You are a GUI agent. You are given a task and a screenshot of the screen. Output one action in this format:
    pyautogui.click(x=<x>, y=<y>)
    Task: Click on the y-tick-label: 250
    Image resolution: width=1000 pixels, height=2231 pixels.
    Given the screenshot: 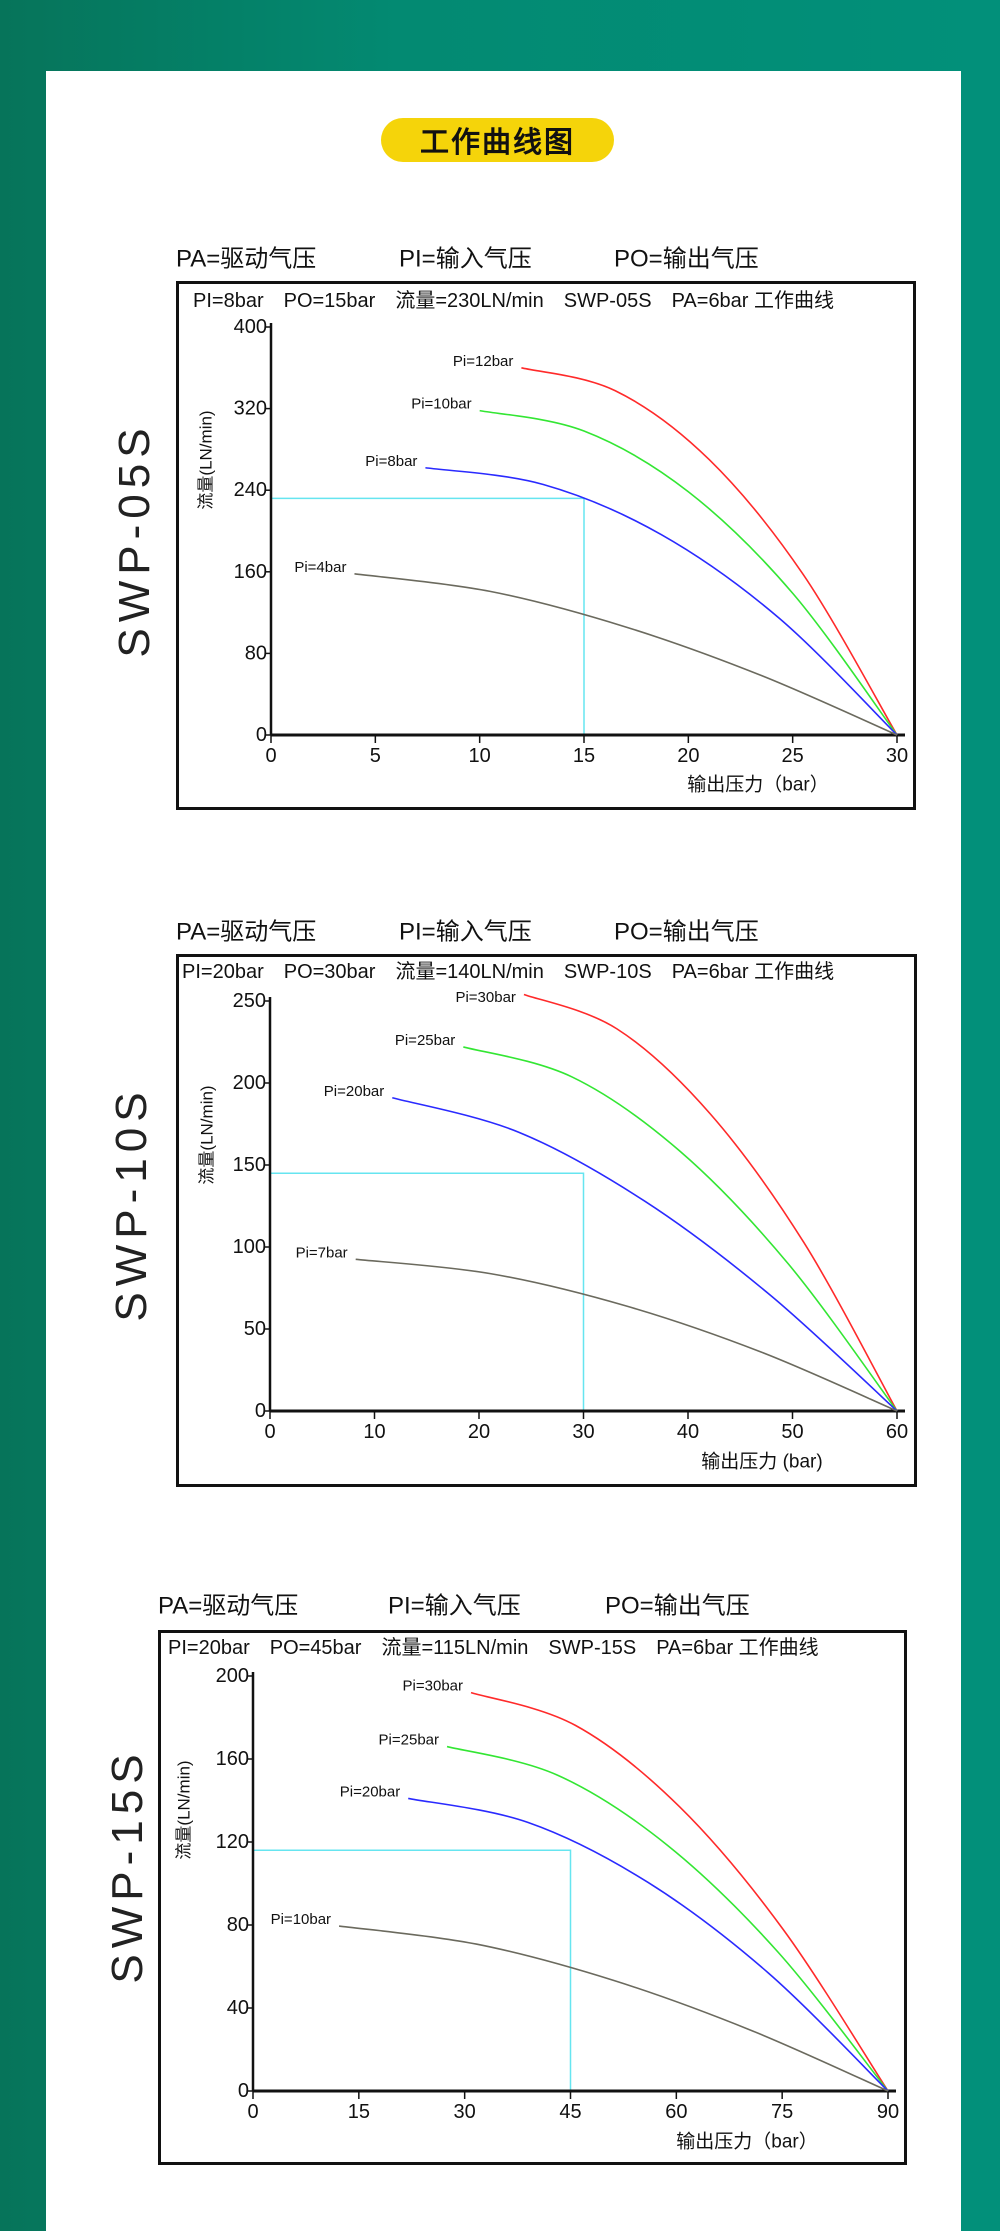 What is the action you would take?
    pyautogui.click(x=249, y=1001)
    